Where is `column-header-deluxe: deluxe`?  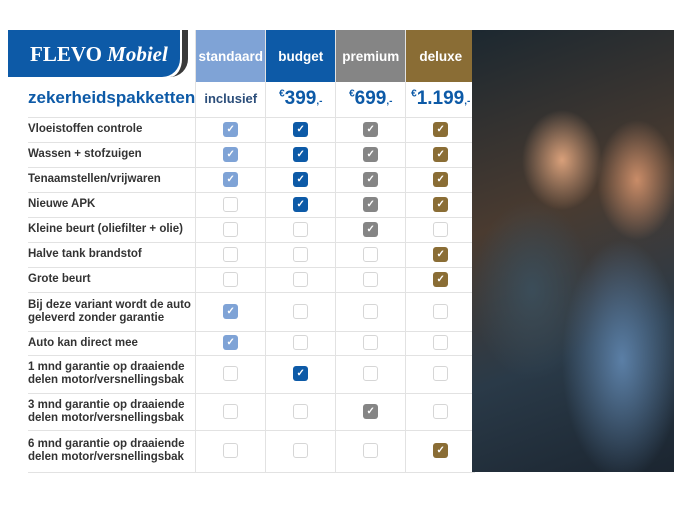 column-header-deluxe: deluxe is located at coordinates (440, 56).